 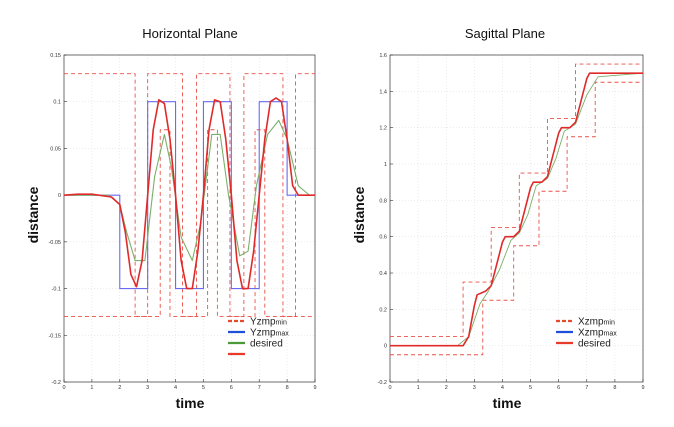 I want to click on y-tick-label: -0.05, so click(x=54, y=243).